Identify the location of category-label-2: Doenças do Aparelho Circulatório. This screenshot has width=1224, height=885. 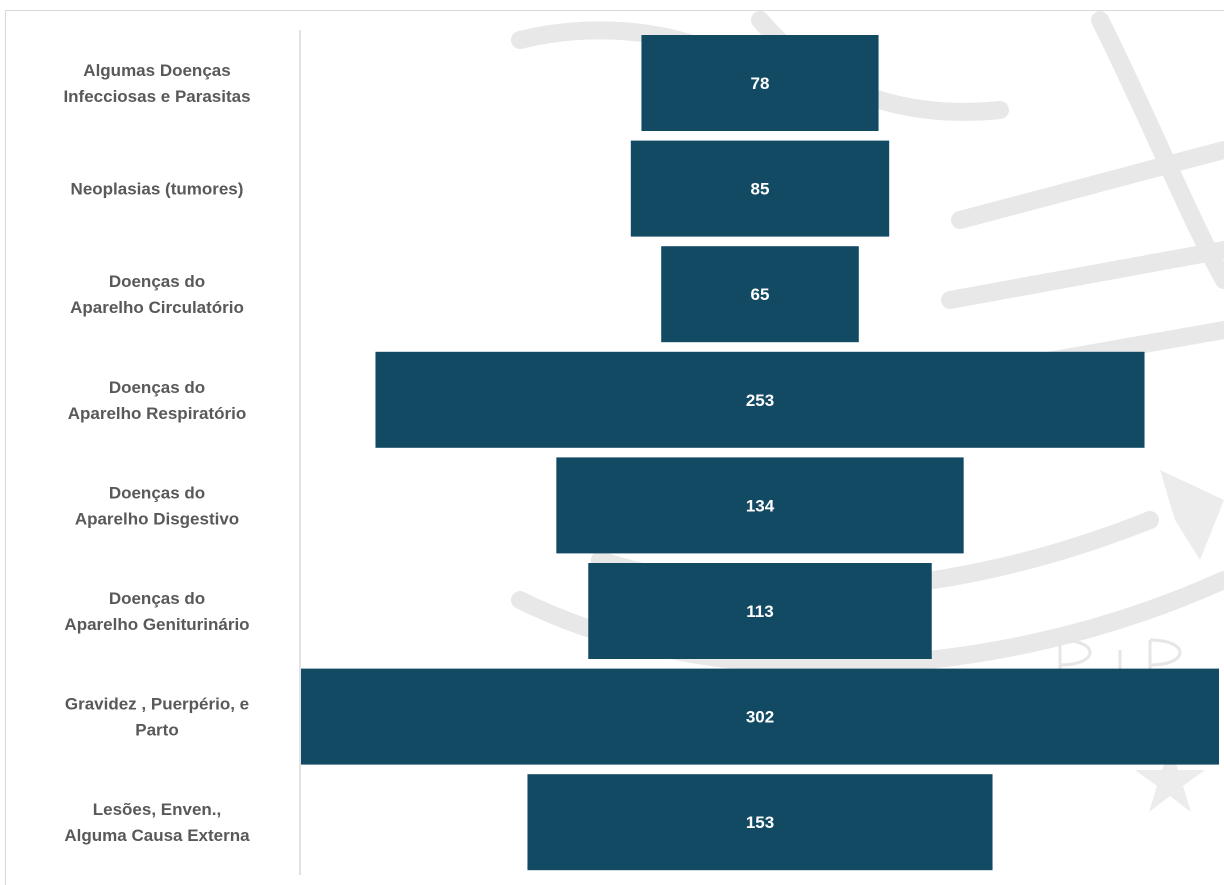
(157, 294).